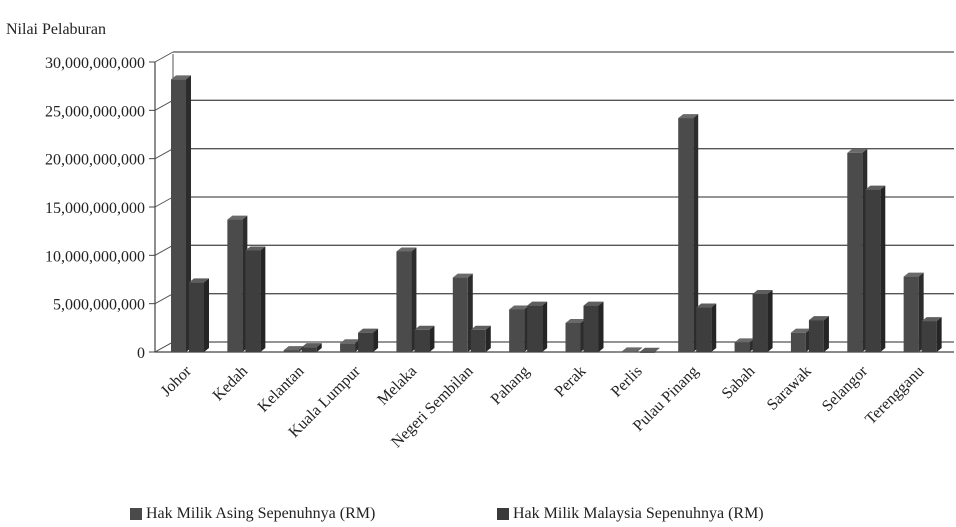 The image size is (956, 527). Describe the element at coordinates (845, 388) in the screenshot. I see `x-tick-label: Selangor` at that location.